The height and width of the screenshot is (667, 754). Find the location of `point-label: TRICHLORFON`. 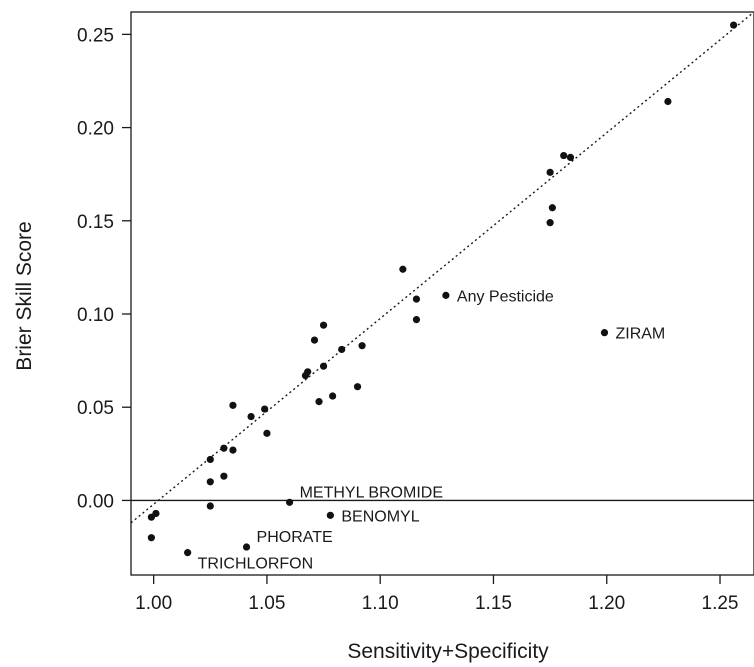

point-label: TRICHLORFON is located at coordinates (256, 564).